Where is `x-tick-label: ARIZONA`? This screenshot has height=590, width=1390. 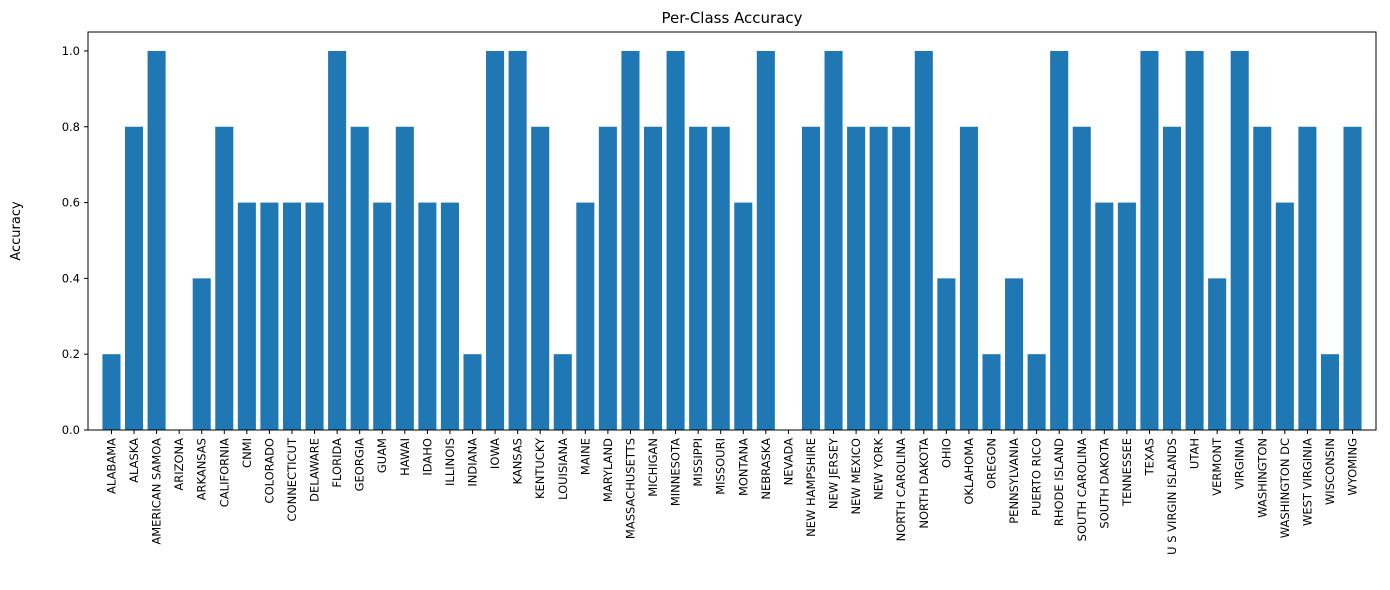 x-tick-label: ARIZONA is located at coordinates (179, 464).